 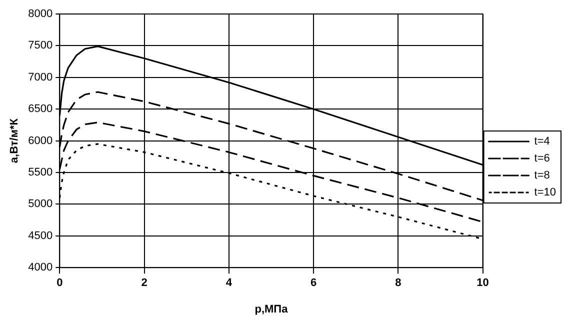 I want to click on y-tick-label: 5500, so click(x=40, y=172).